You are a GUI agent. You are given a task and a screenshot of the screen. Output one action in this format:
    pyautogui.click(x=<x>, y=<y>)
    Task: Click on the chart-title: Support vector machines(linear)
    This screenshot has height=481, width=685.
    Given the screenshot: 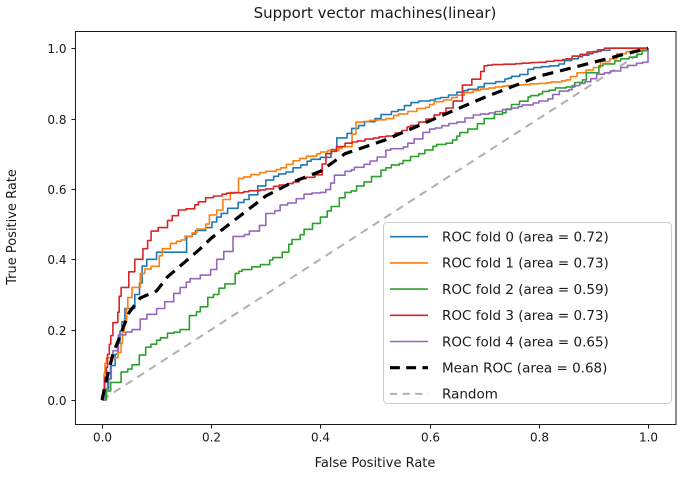 What is the action you would take?
    pyautogui.click(x=375, y=13)
    